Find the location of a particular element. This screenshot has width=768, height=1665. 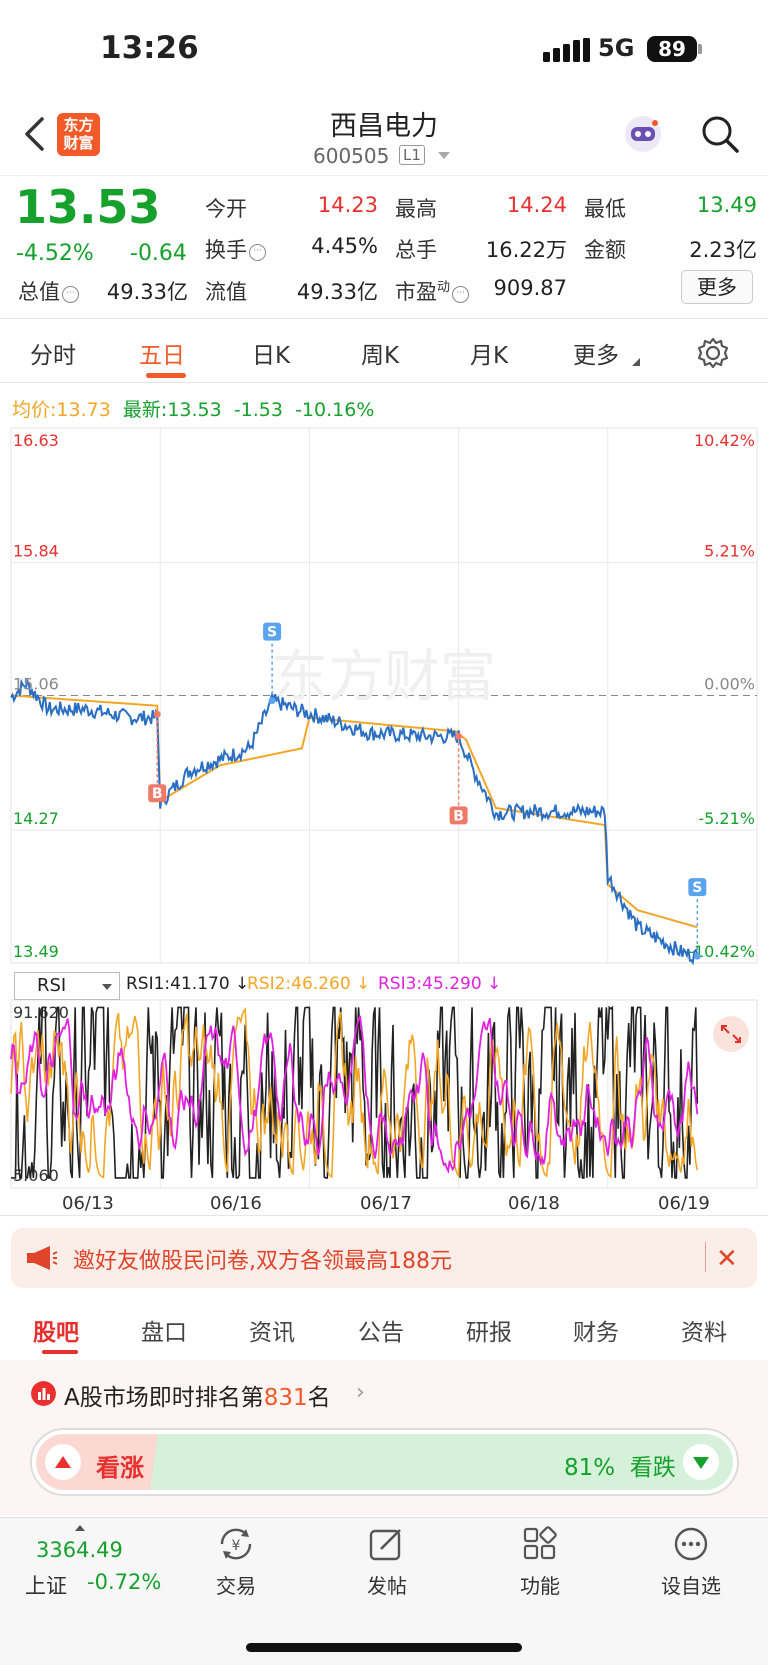

battery-icon: 89 is located at coordinates (672, 49).